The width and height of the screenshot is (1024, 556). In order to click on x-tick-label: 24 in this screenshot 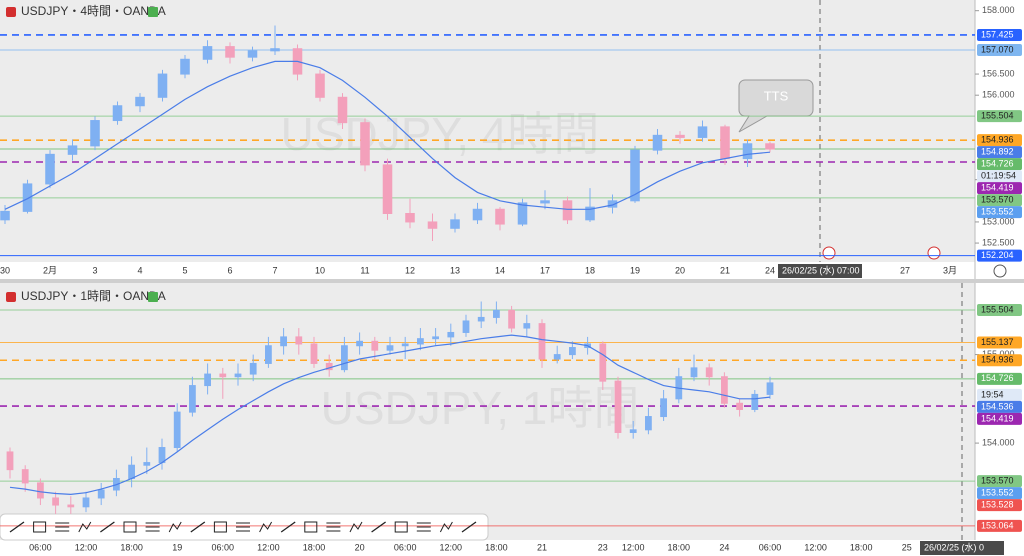, I will do `click(724, 547)`.